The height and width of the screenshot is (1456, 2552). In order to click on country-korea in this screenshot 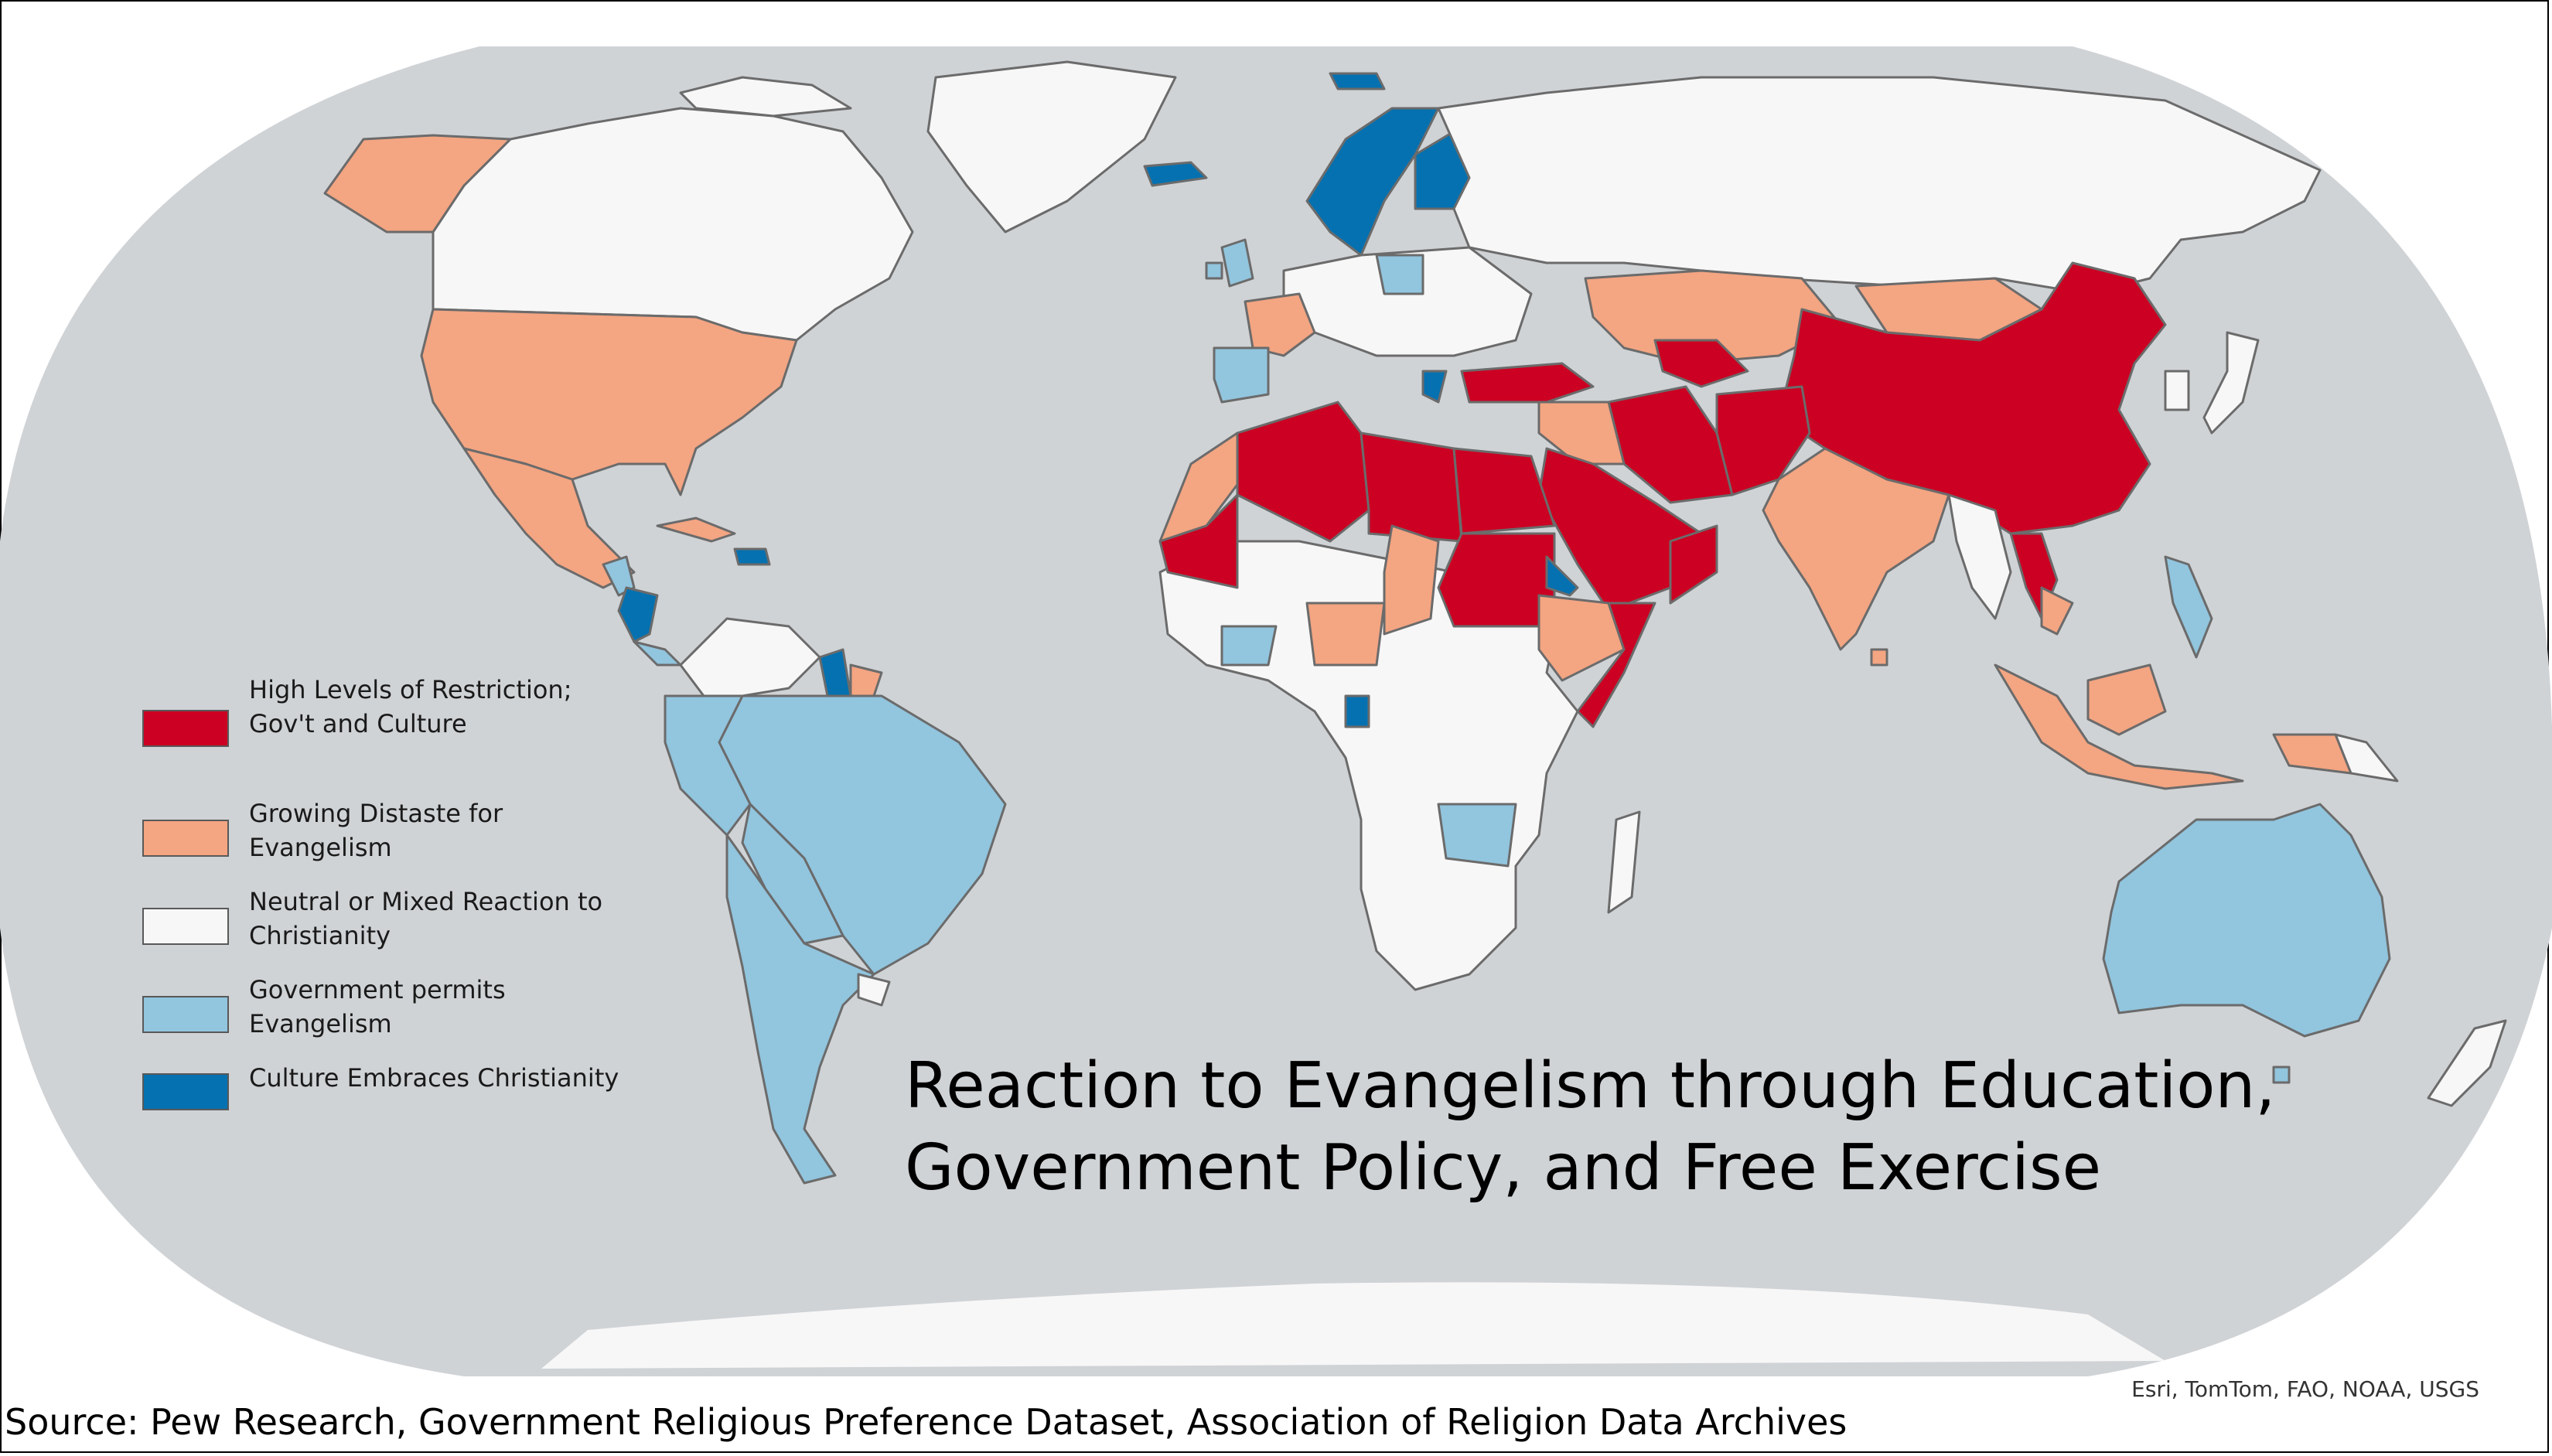, I will do `click(2177, 391)`.